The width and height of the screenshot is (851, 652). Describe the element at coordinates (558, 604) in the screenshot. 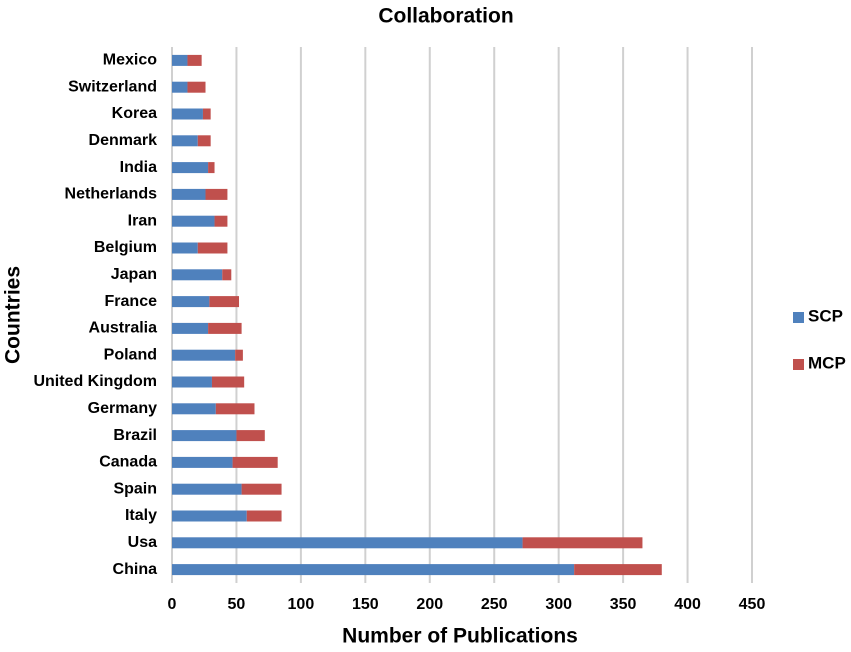

I see `x-tick-label: 300` at that location.